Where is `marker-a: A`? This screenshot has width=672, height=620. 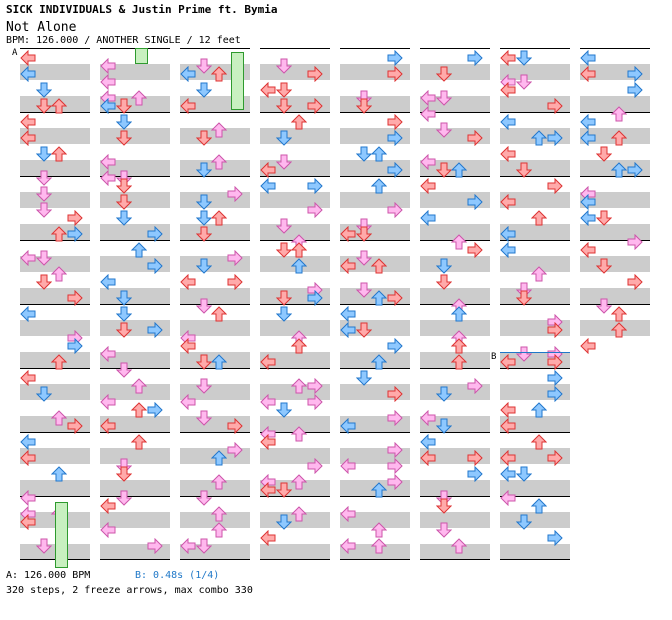
marker-a: A is located at coordinates (15, 53).